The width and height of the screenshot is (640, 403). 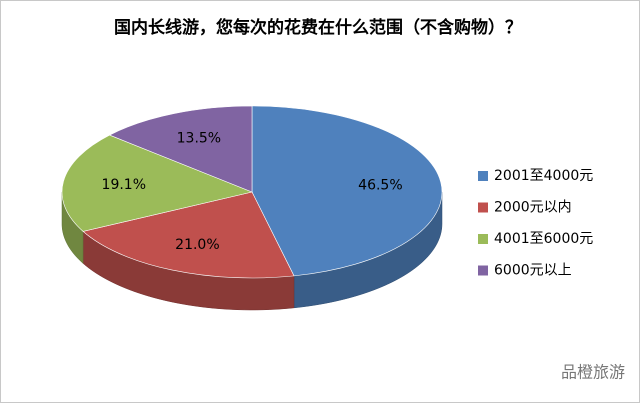 What do you see at coordinates (533, 271) in the screenshot?
I see `legend-label: 6000元以上` at bounding box center [533, 271].